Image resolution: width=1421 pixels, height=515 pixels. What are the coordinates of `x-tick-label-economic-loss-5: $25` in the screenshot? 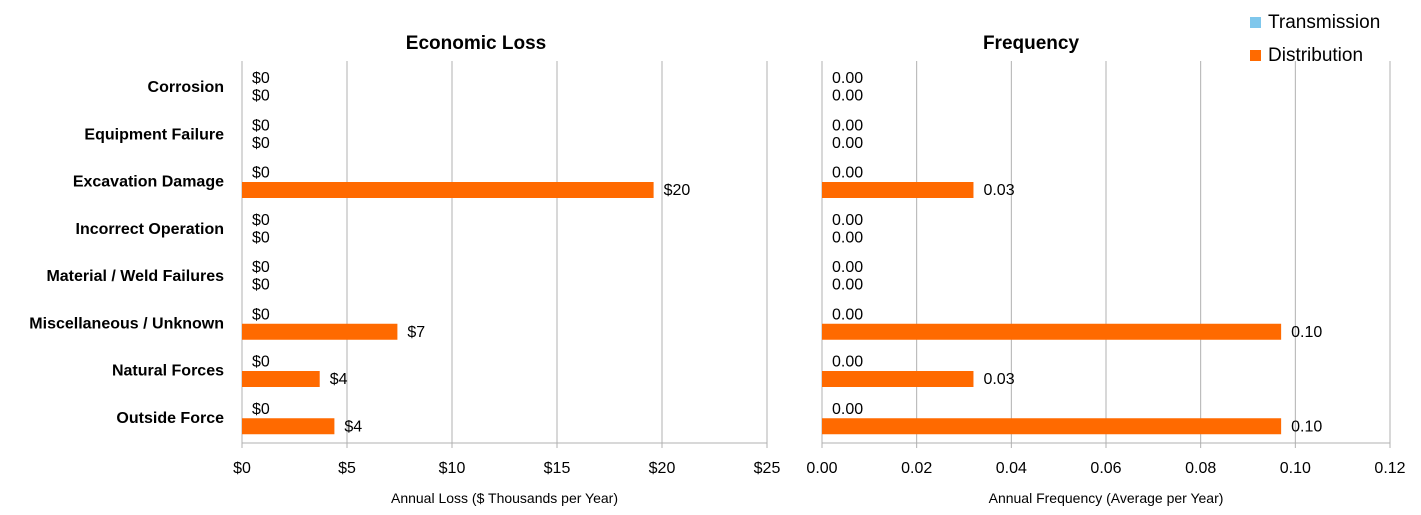 It's located at (767, 468).